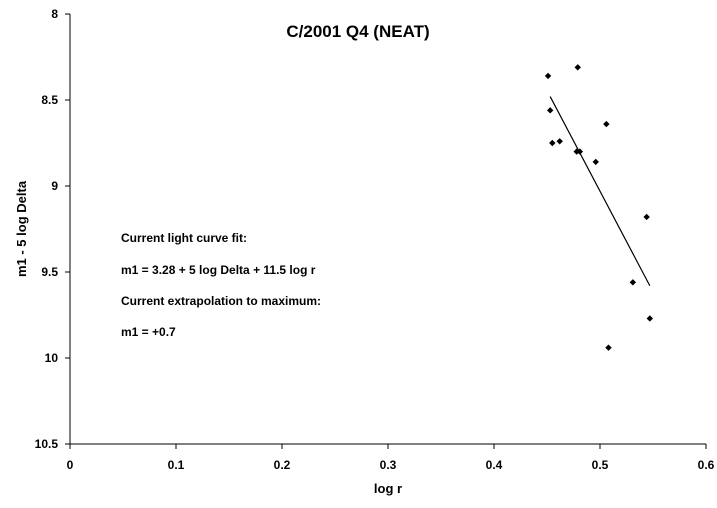 Image resolution: width=717 pixels, height=508 pixels. Describe the element at coordinates (218, 270) in the screenshot. I see `annotation-fit-formula: m1 = 3.28 + 5 log Delta + 11.5 log r` at that location.